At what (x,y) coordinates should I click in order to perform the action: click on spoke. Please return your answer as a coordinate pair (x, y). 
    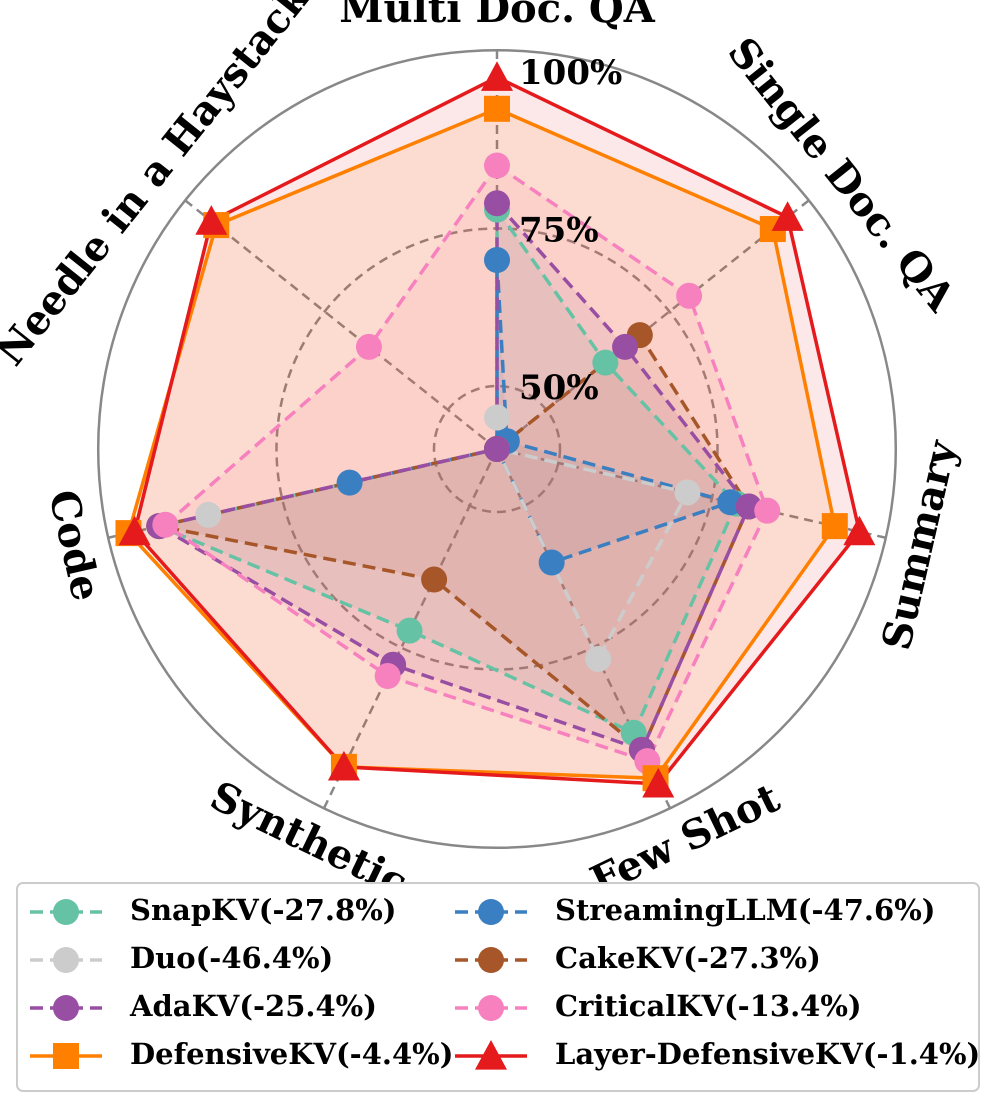
    Looking at the image, I should click on (341, 324).